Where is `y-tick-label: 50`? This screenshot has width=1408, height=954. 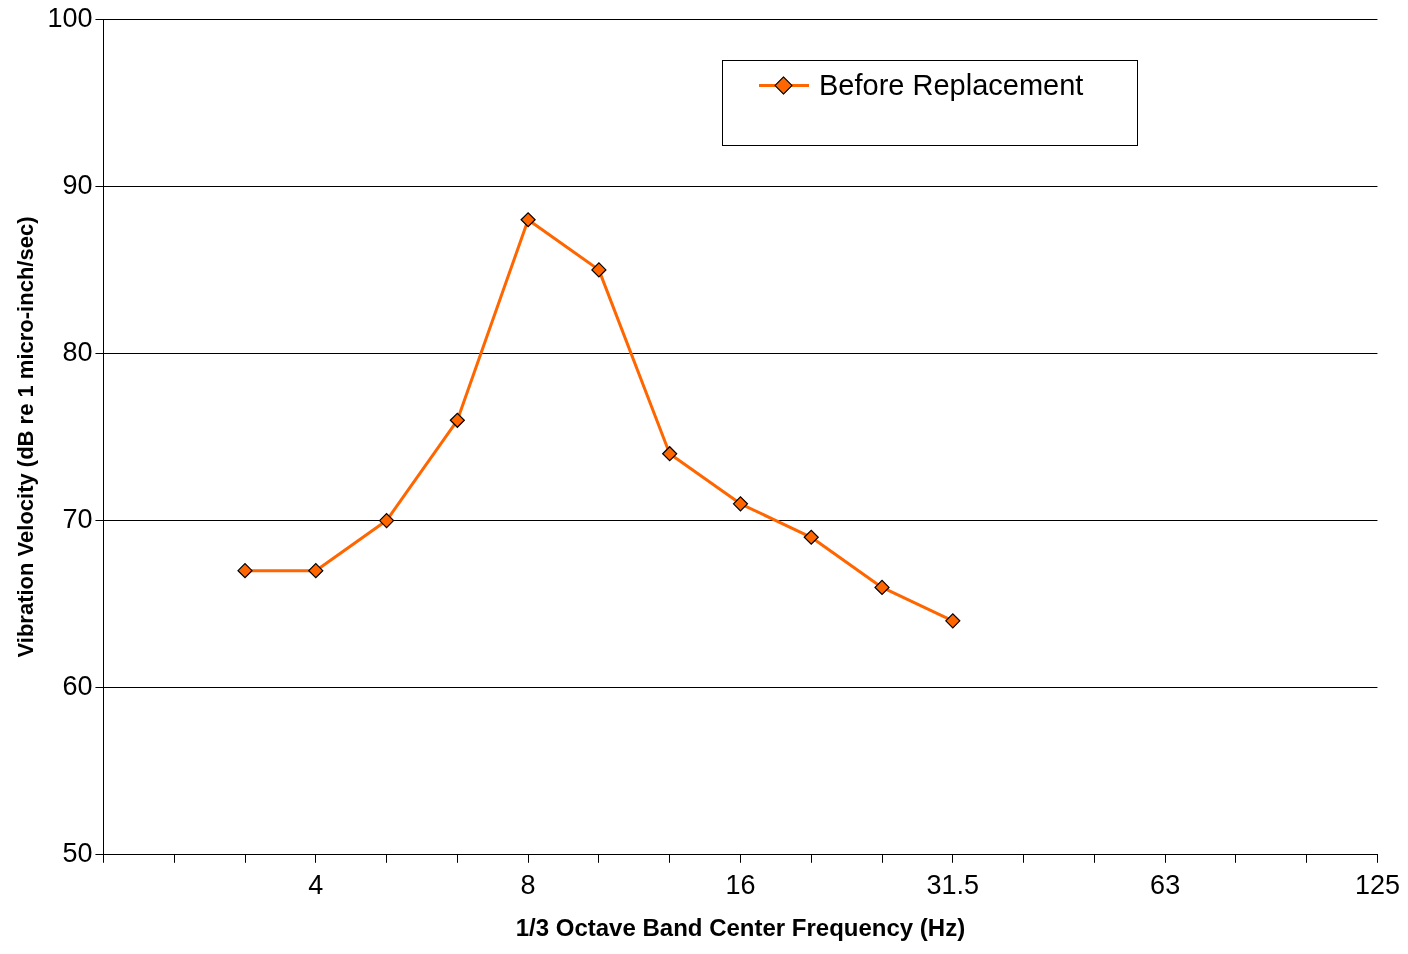
y-tick-label: 50 is located at coordinates (77, 853).